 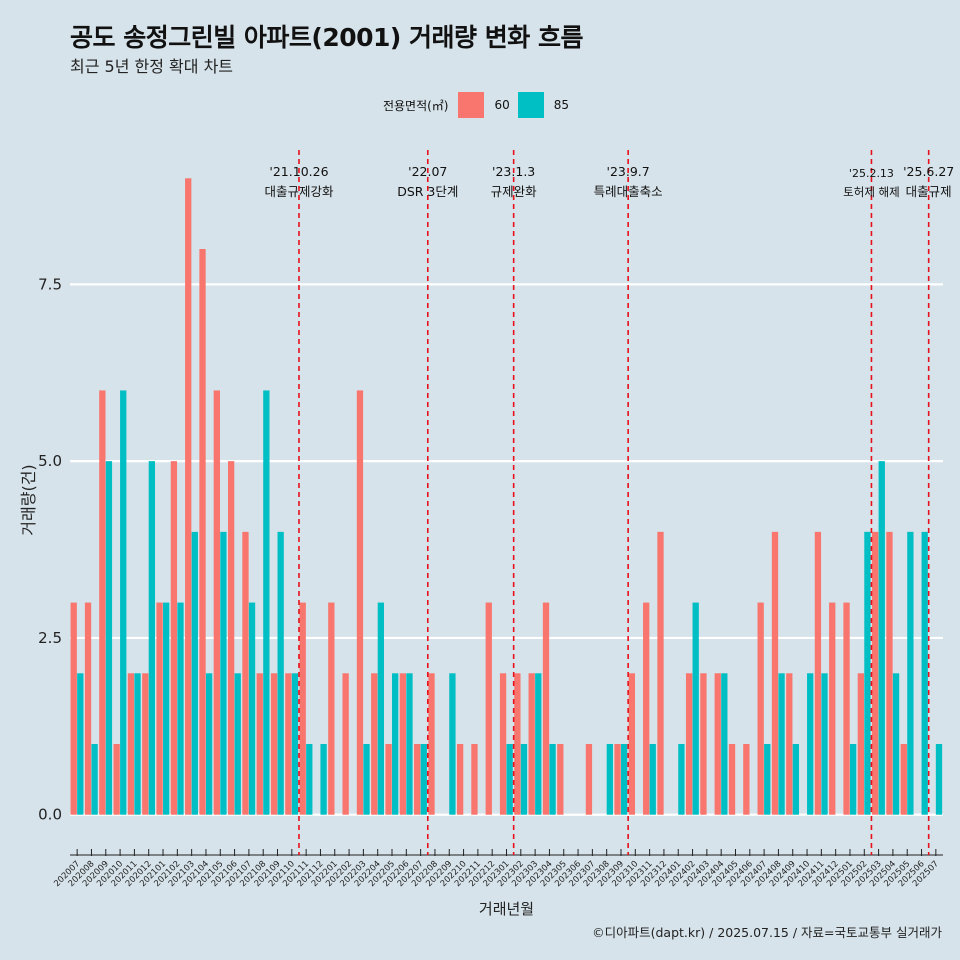 I want to click on event-name-label: DSR 3단계, so click(x=427, y=191).